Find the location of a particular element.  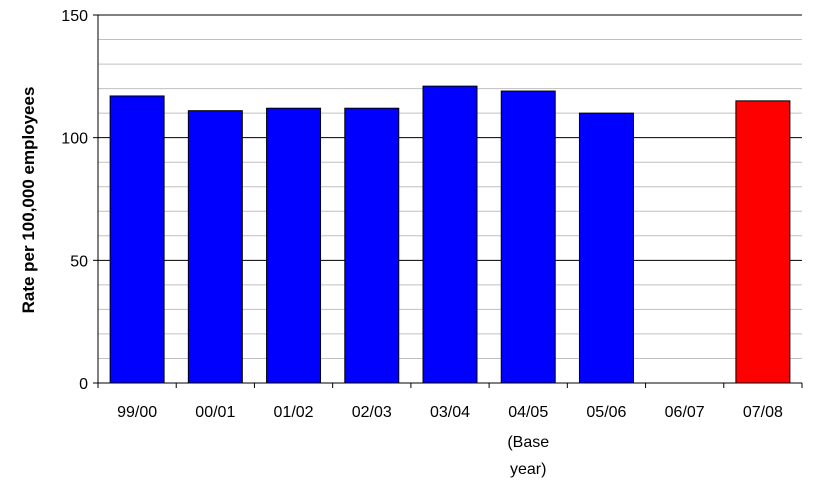

x-tick-label: 03/04 is located at coordinates (450, 412).